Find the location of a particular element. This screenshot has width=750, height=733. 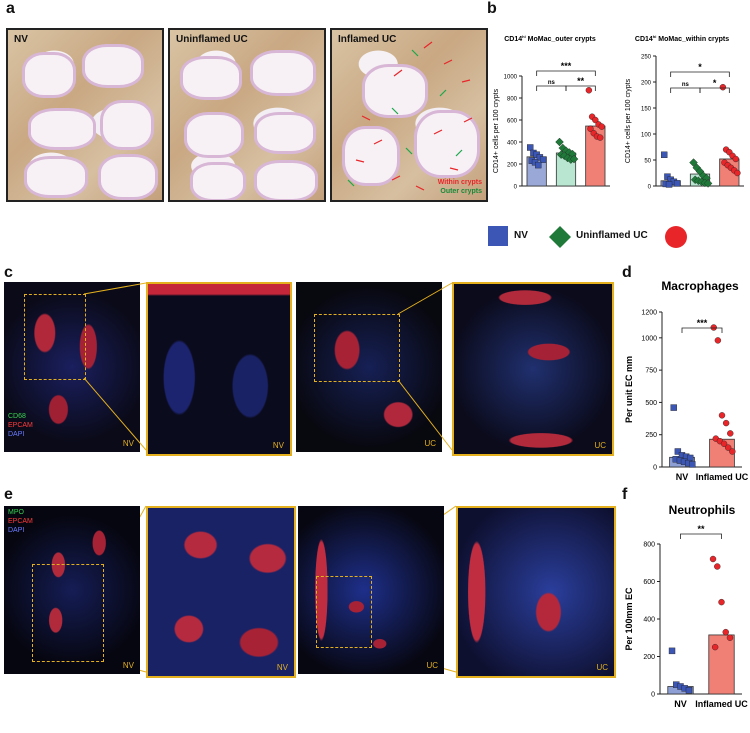

ihc-label-nv: NV is located at coordinates (21, 39).